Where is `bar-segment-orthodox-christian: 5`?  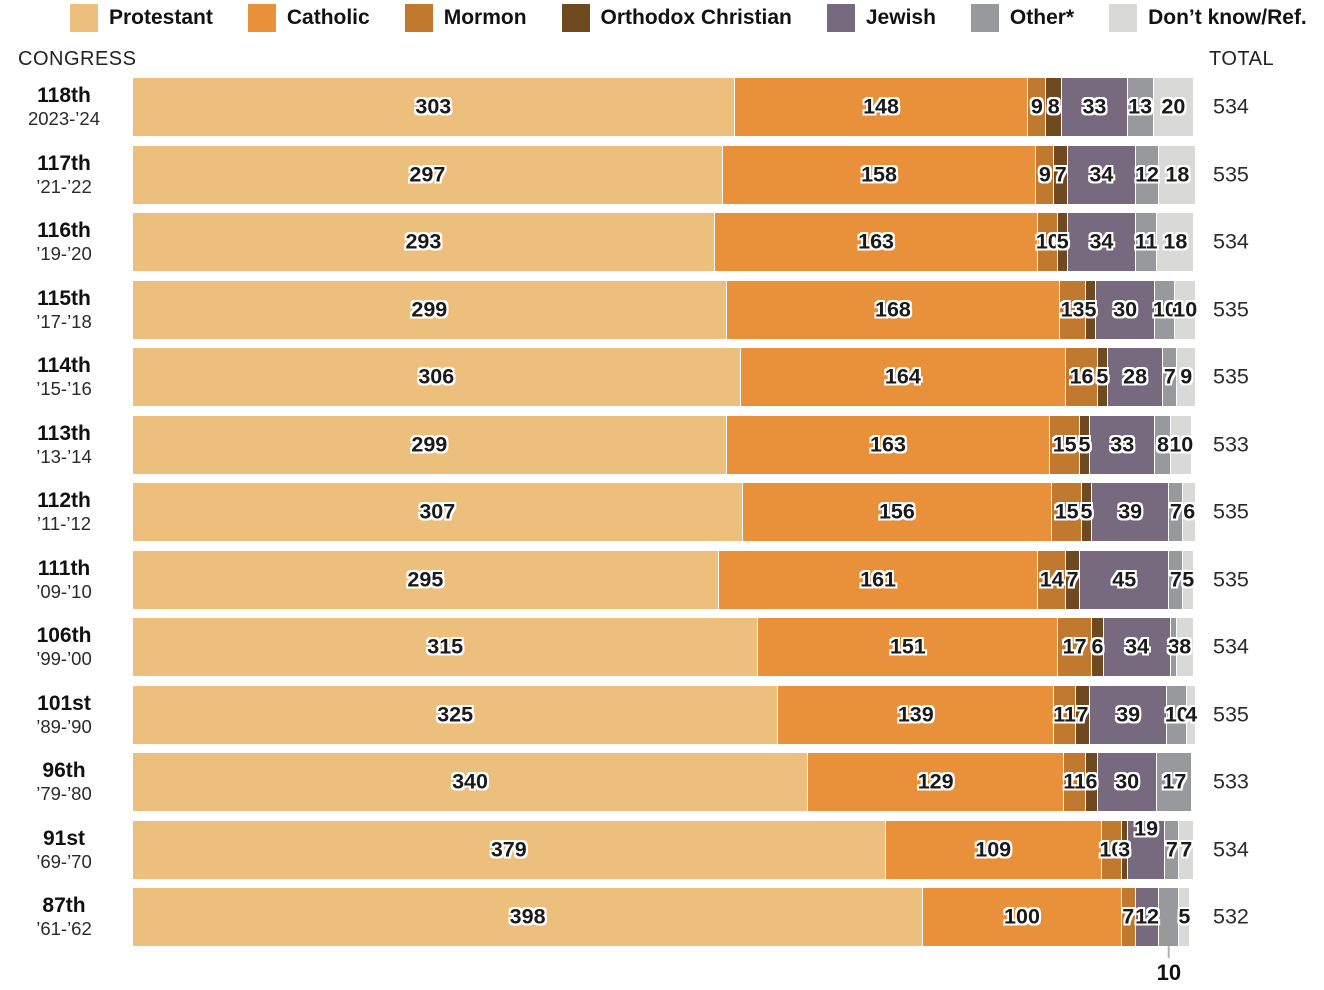 bar-segment-orthodox-christian: 5 is located at coordinates (1102, 377).